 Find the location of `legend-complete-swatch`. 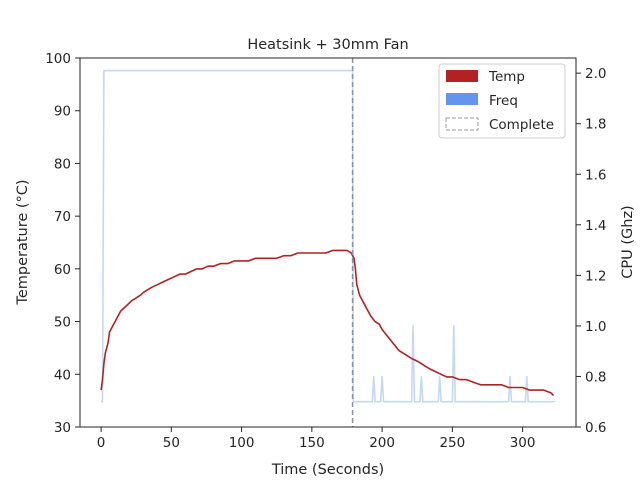

legend-complete-swatch is located at coordinates (462, 124).